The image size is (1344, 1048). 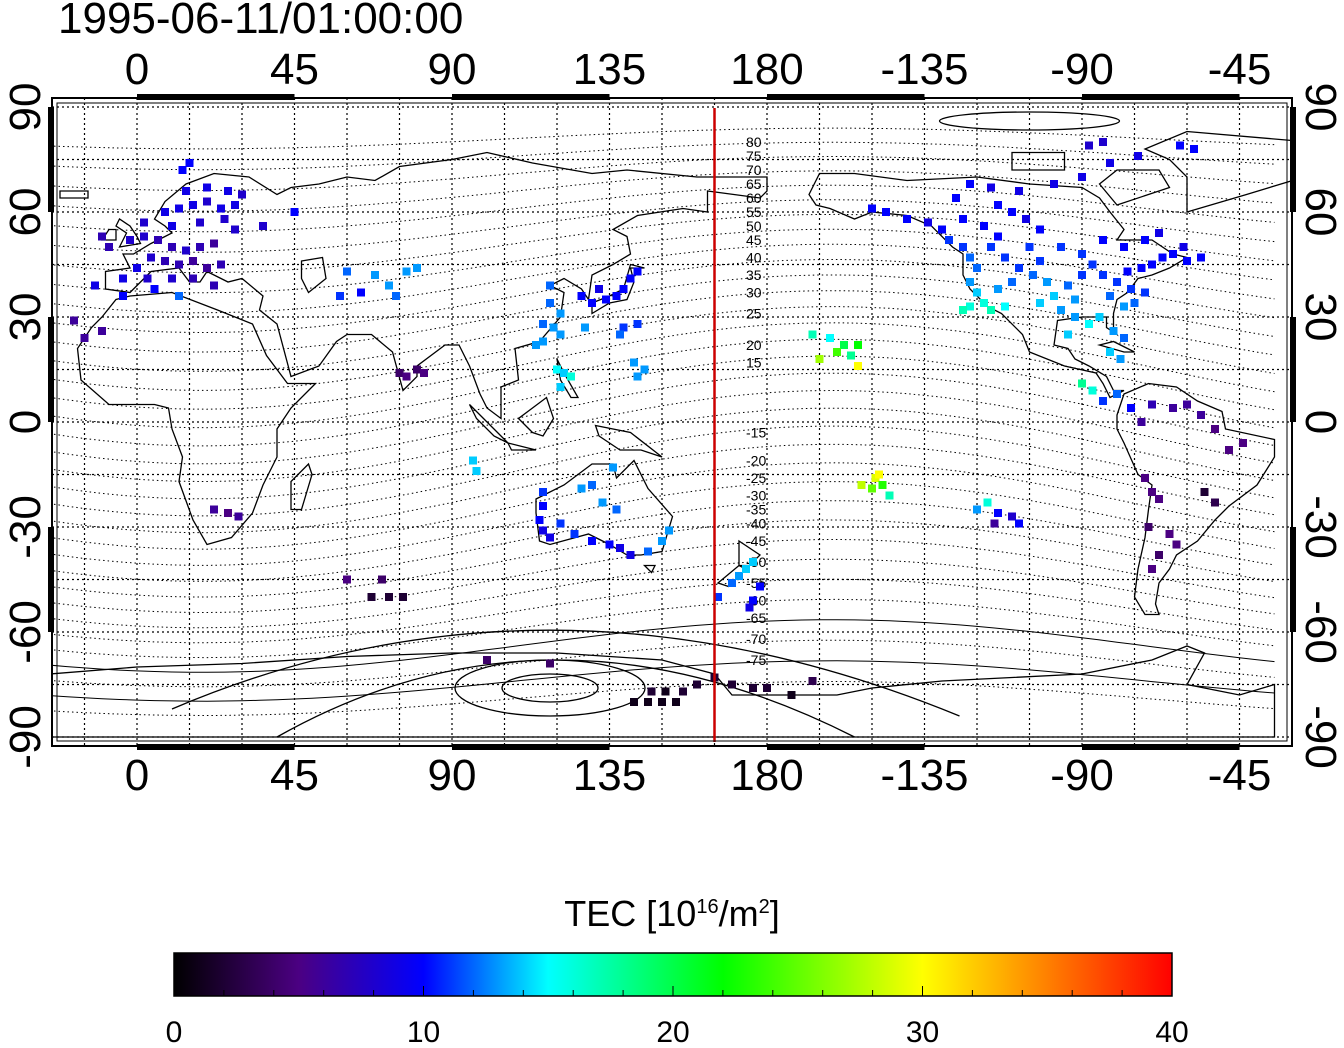 I want to click on contour-label: 40, so click(x=754, y=258).